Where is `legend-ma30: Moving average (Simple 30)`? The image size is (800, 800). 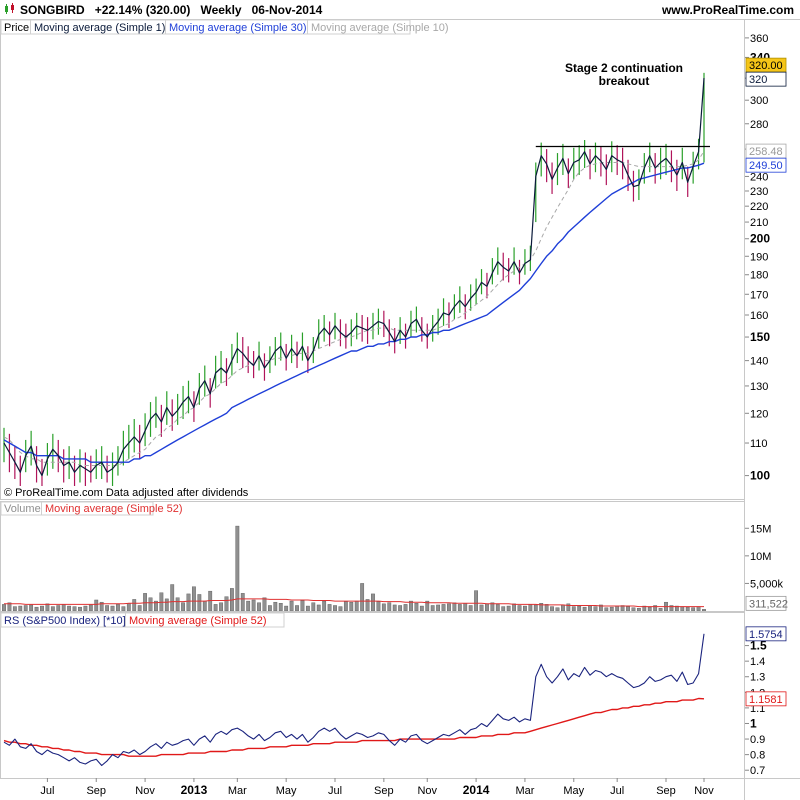
legend-ma30: Moving average (Simple 30) is located at coordinates (238, 28).